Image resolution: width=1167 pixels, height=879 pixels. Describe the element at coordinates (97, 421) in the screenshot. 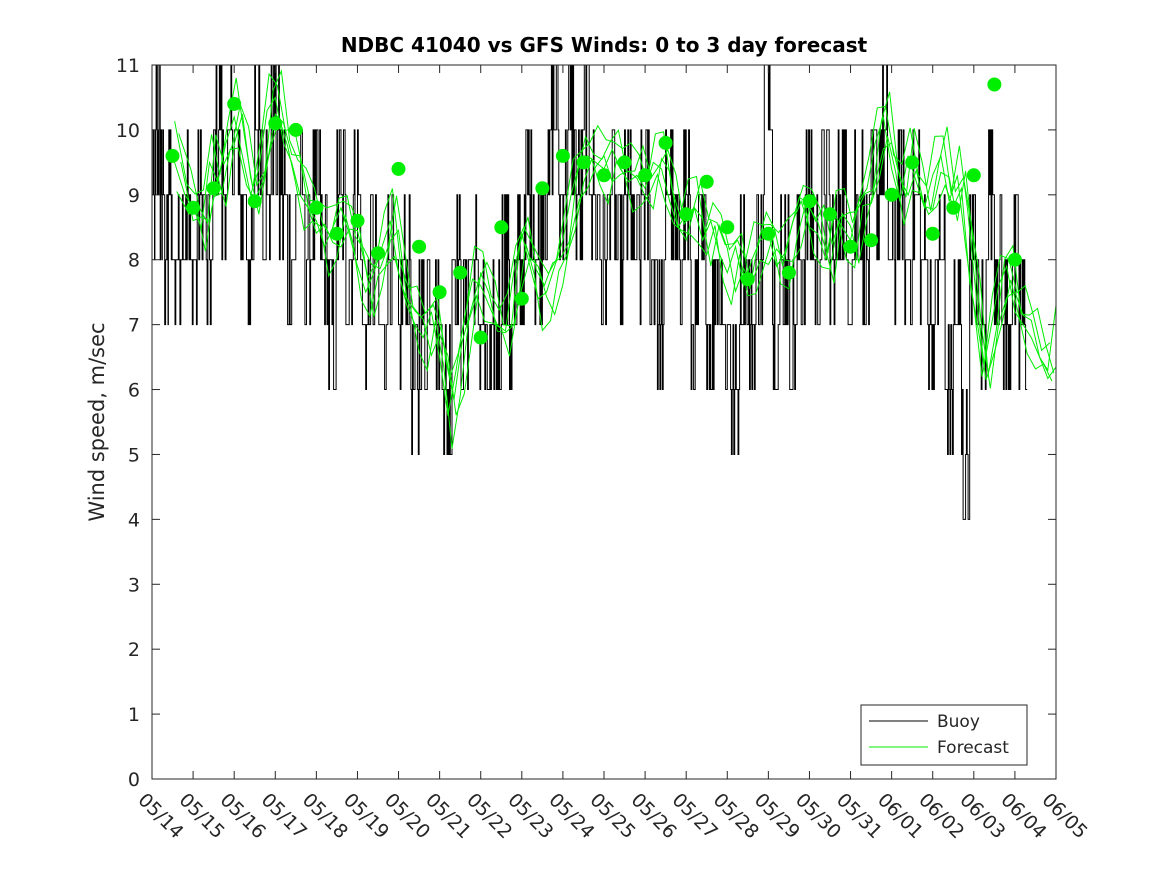

I see `y-axis-label: Wind speed, m/sec` at that location.